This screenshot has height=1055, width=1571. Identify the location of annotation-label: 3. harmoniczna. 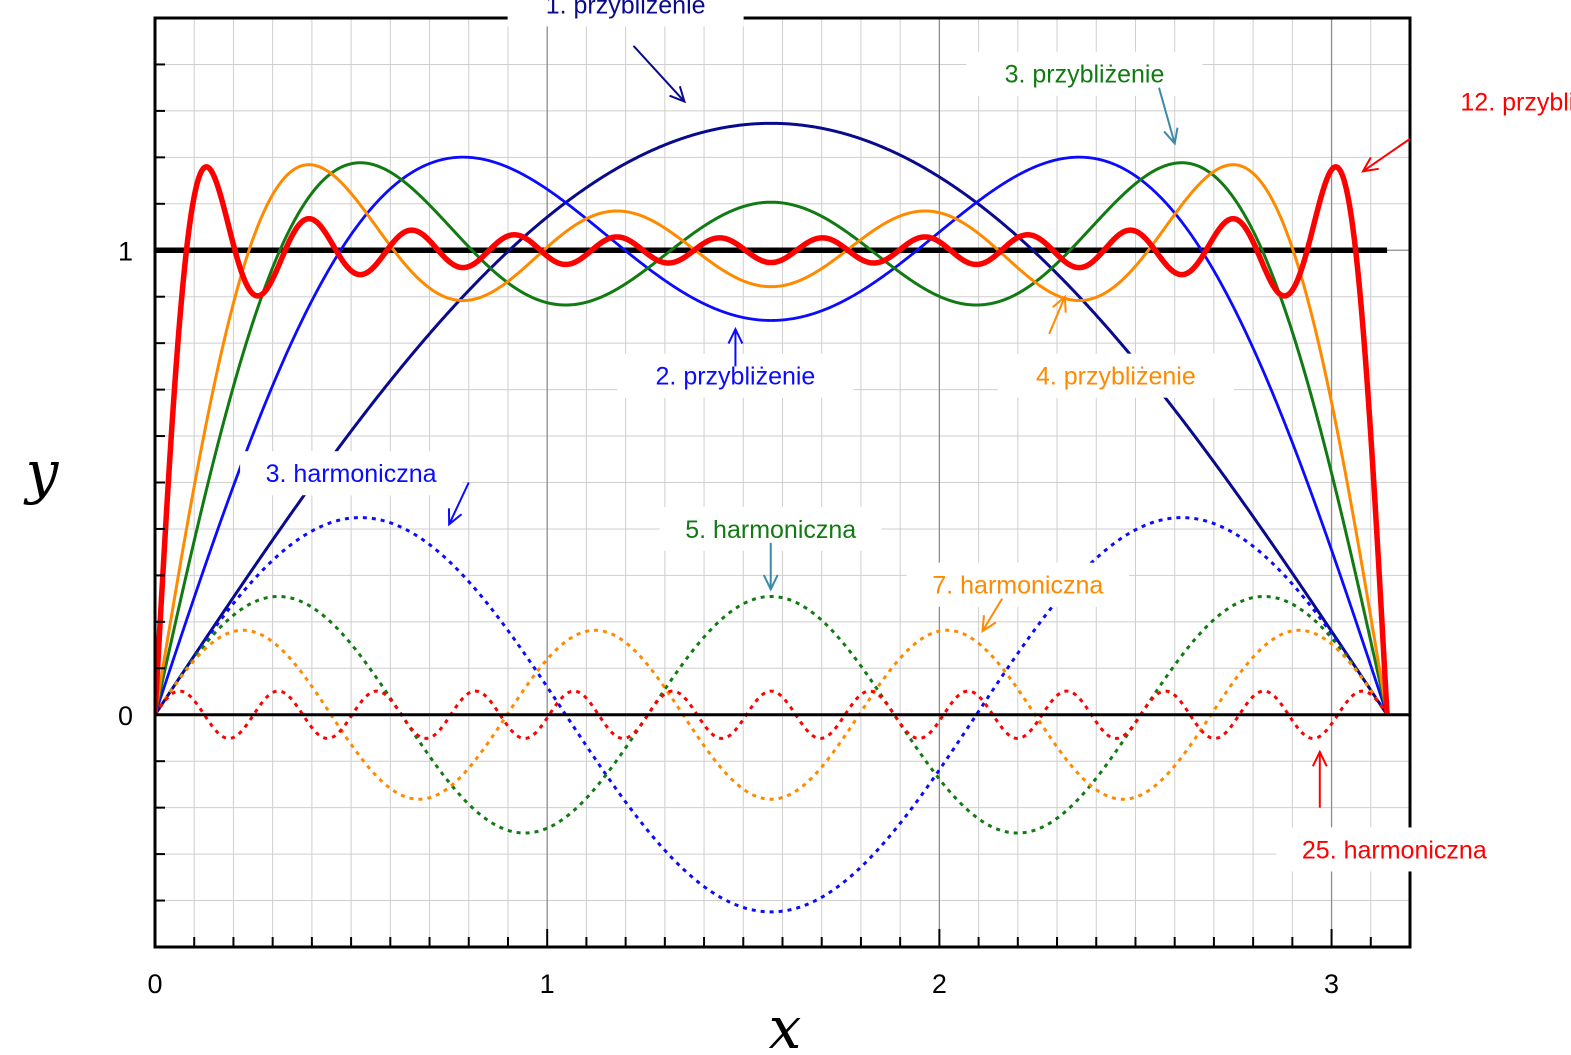
(351, 474).